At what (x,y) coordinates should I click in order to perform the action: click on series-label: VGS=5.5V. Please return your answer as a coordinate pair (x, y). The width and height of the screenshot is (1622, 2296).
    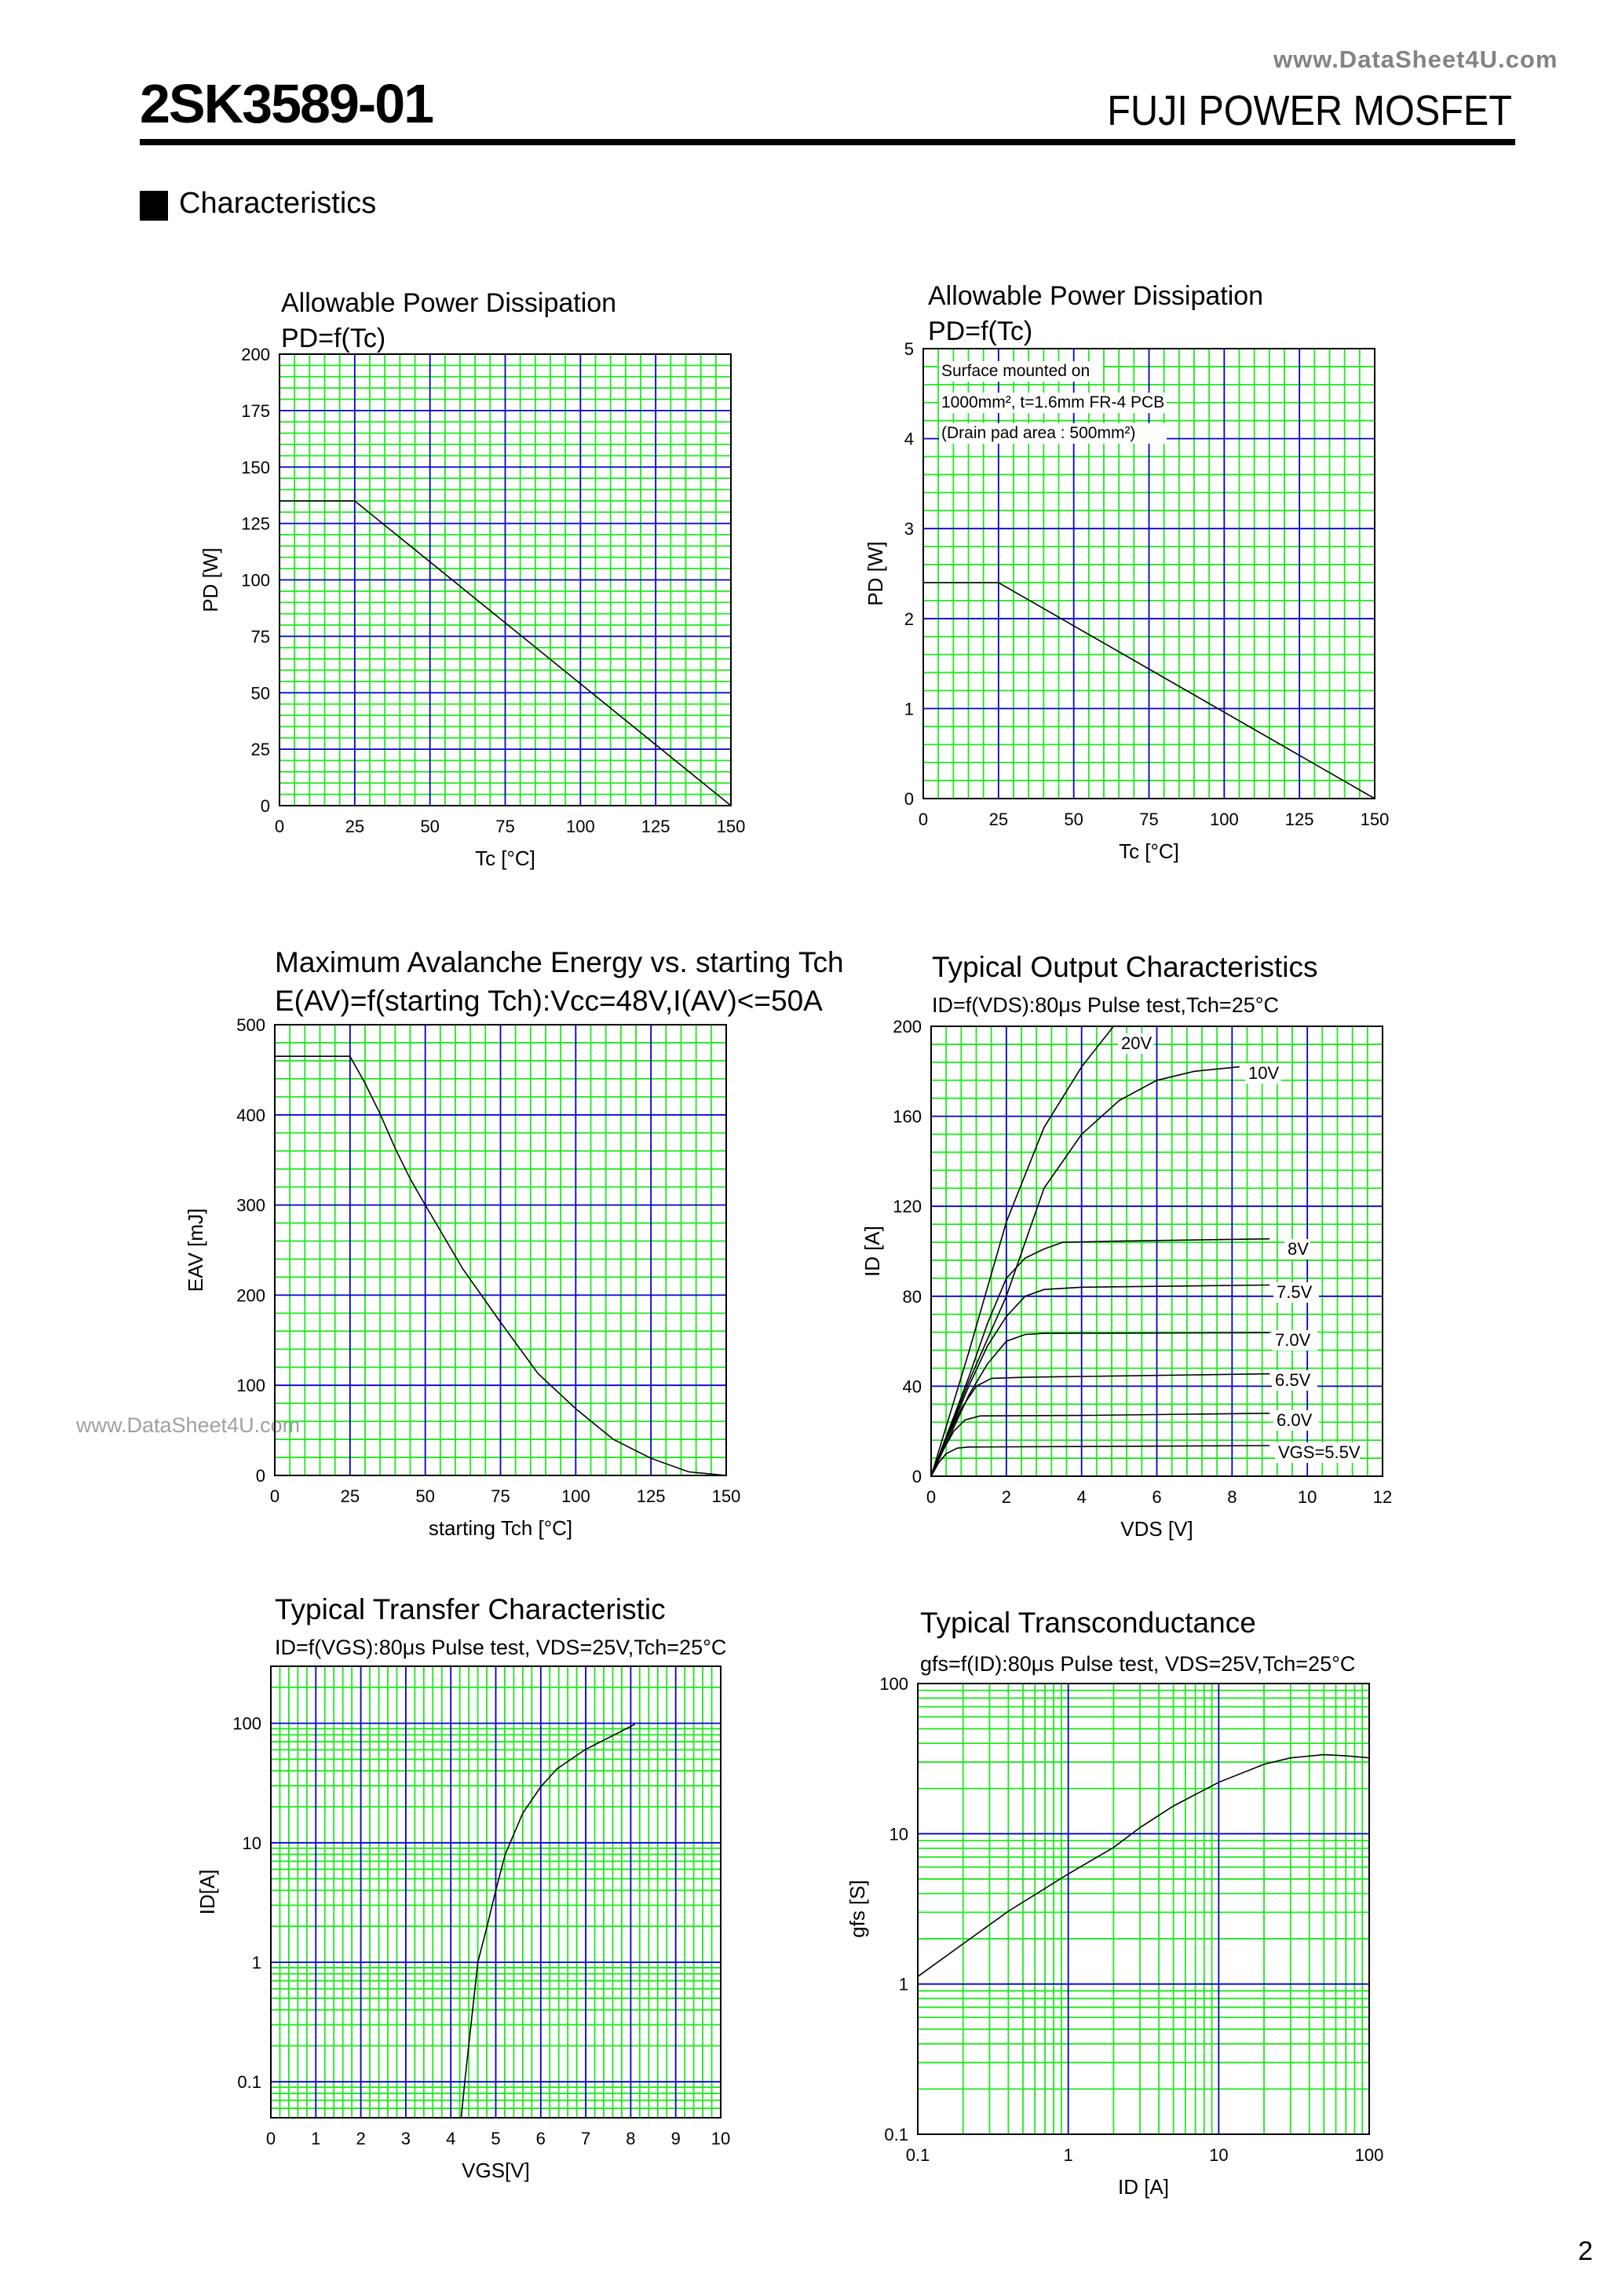
    Looking at the image, I should click on (1319, 1452).